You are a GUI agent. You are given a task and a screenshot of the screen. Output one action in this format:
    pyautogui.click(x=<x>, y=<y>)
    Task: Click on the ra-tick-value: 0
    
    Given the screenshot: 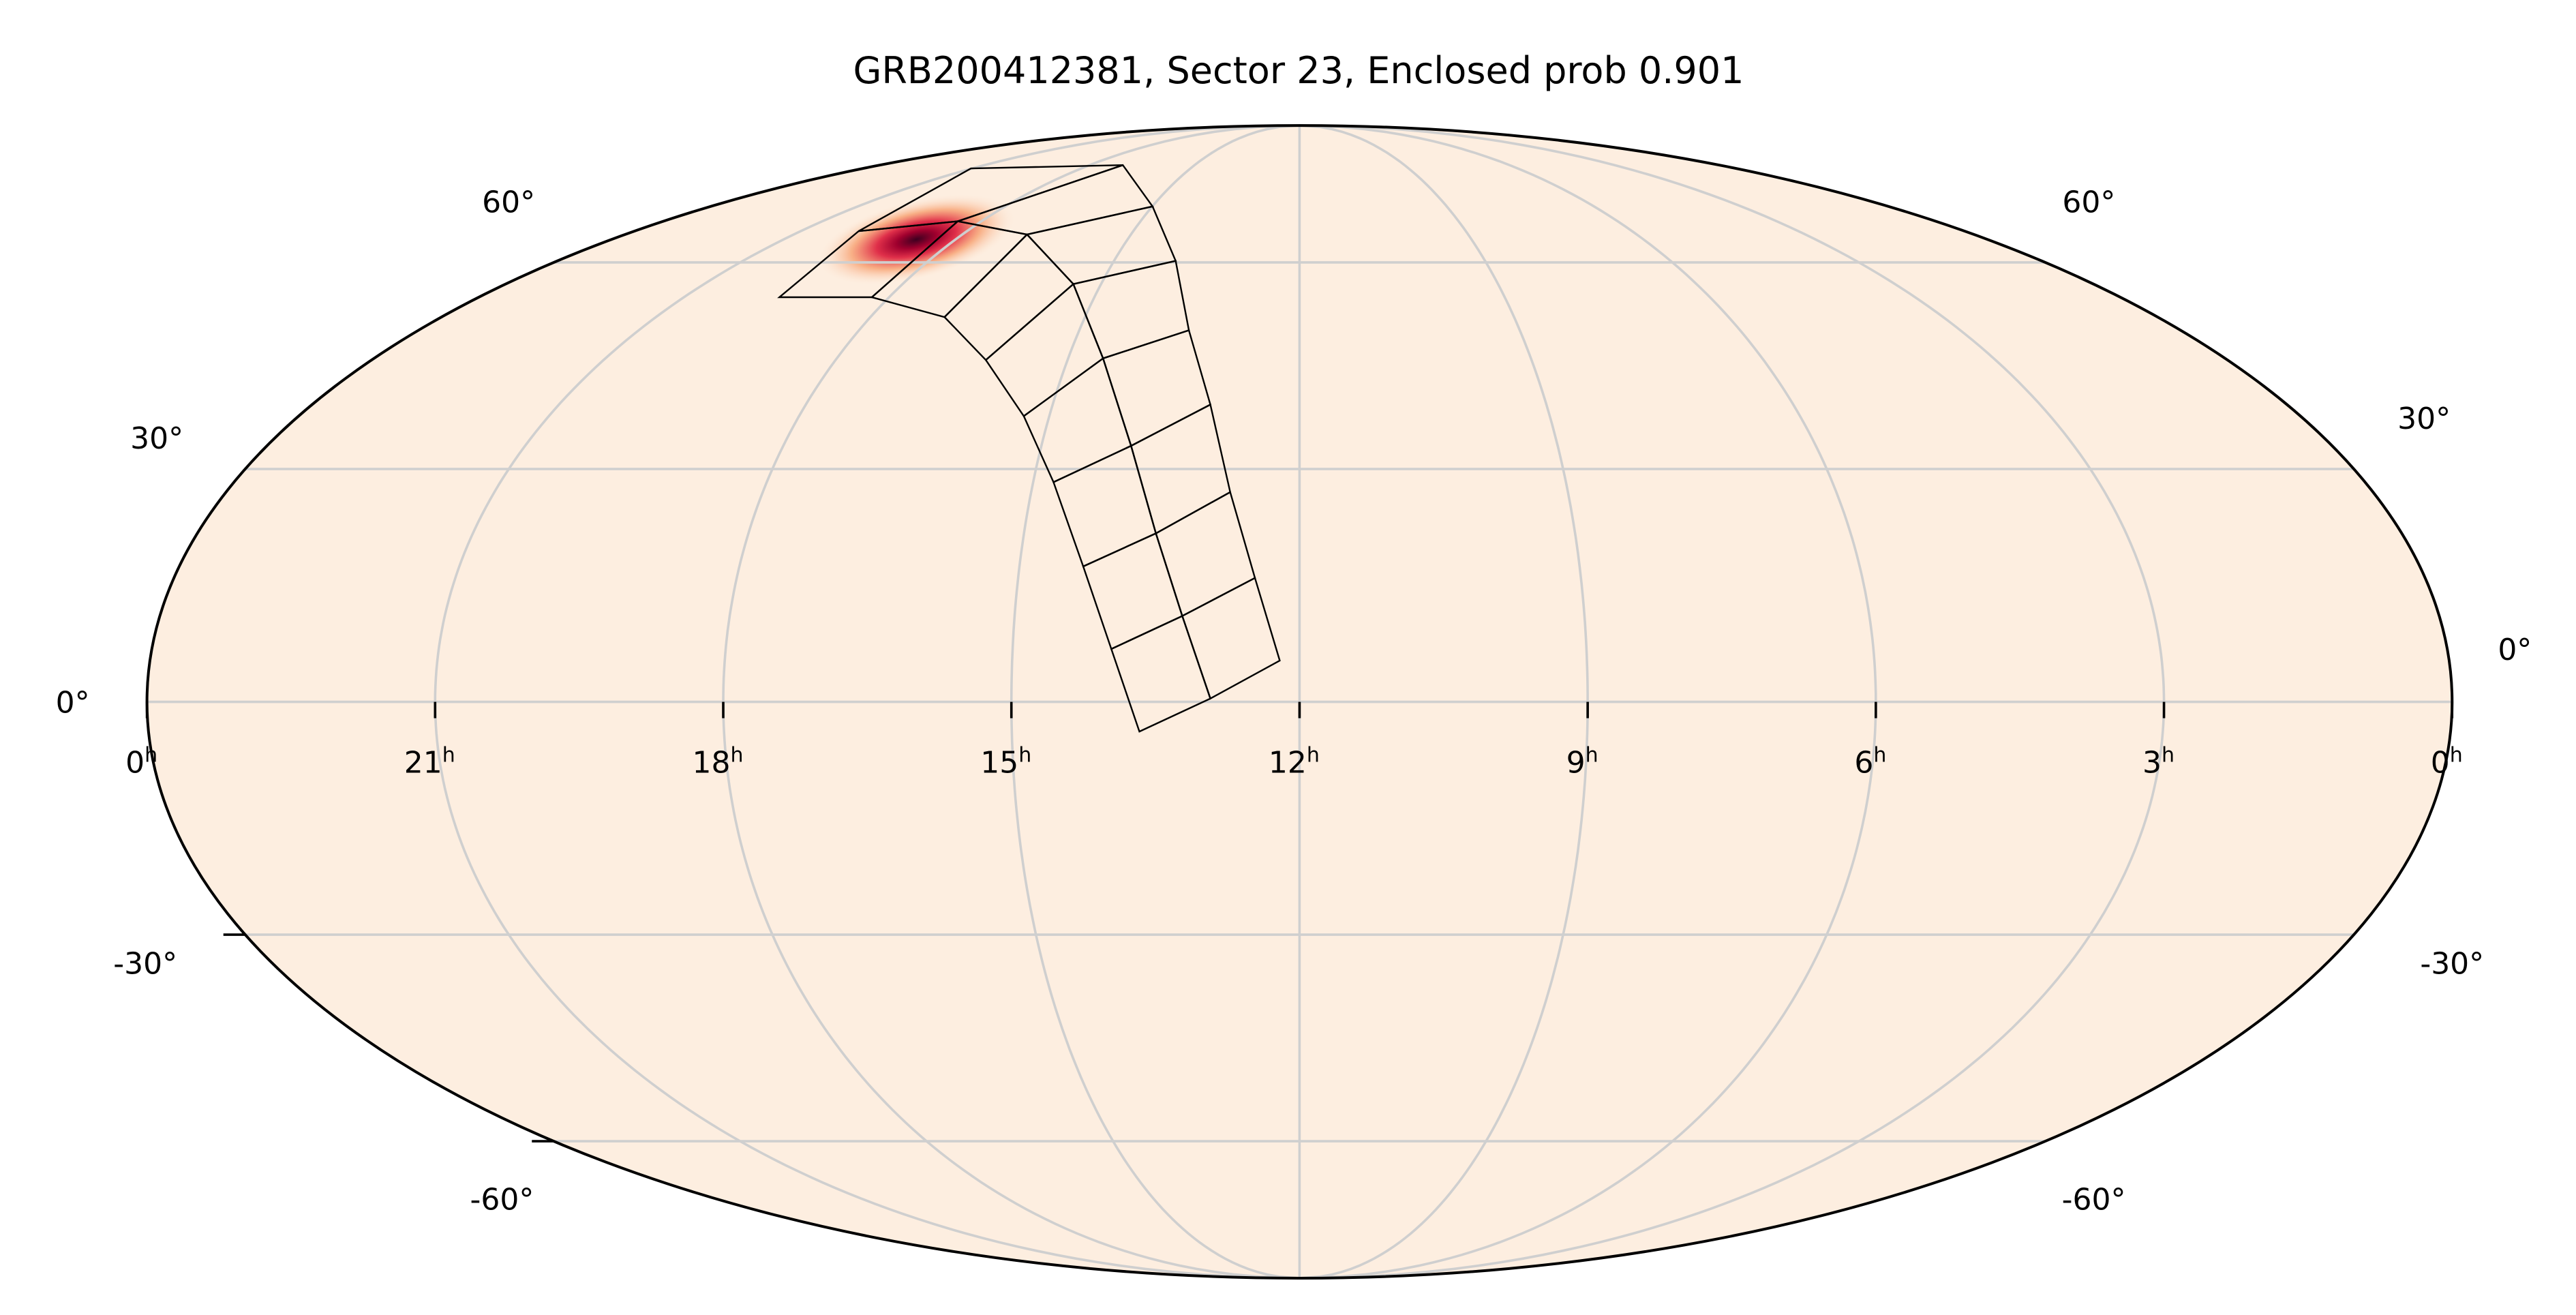 What is the action you would take?
    pyautogui.click(x=135, y=764)
    